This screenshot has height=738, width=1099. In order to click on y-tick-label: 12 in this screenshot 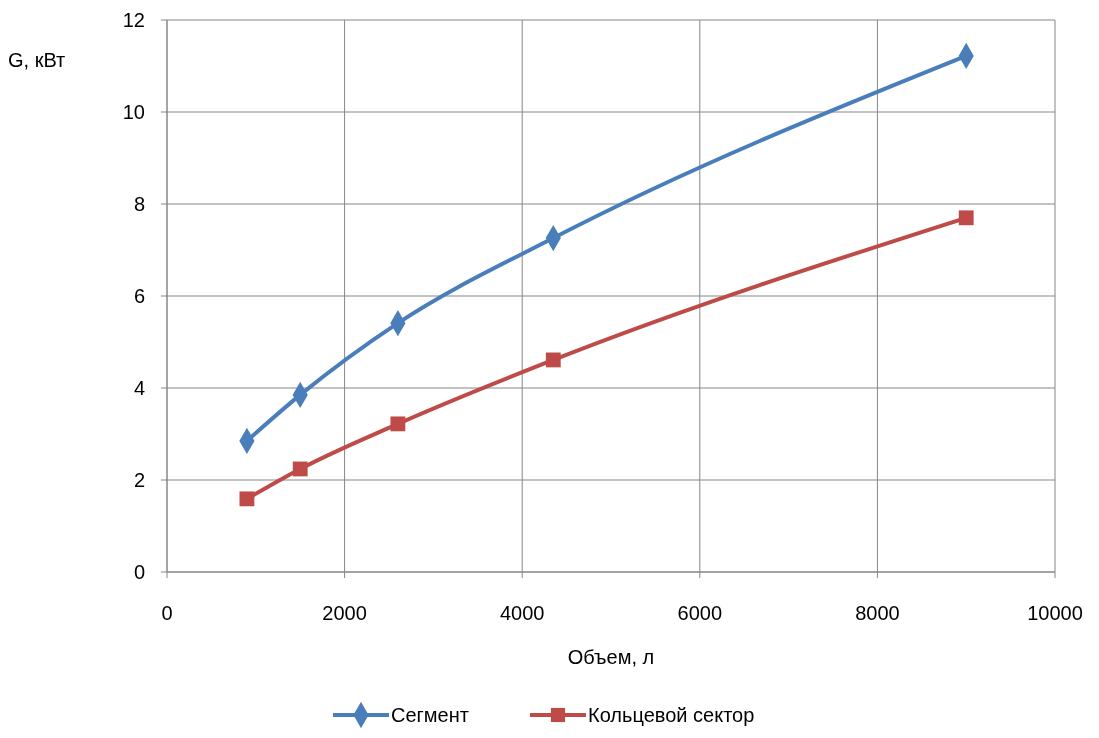, I will do `click(133, 20)`.